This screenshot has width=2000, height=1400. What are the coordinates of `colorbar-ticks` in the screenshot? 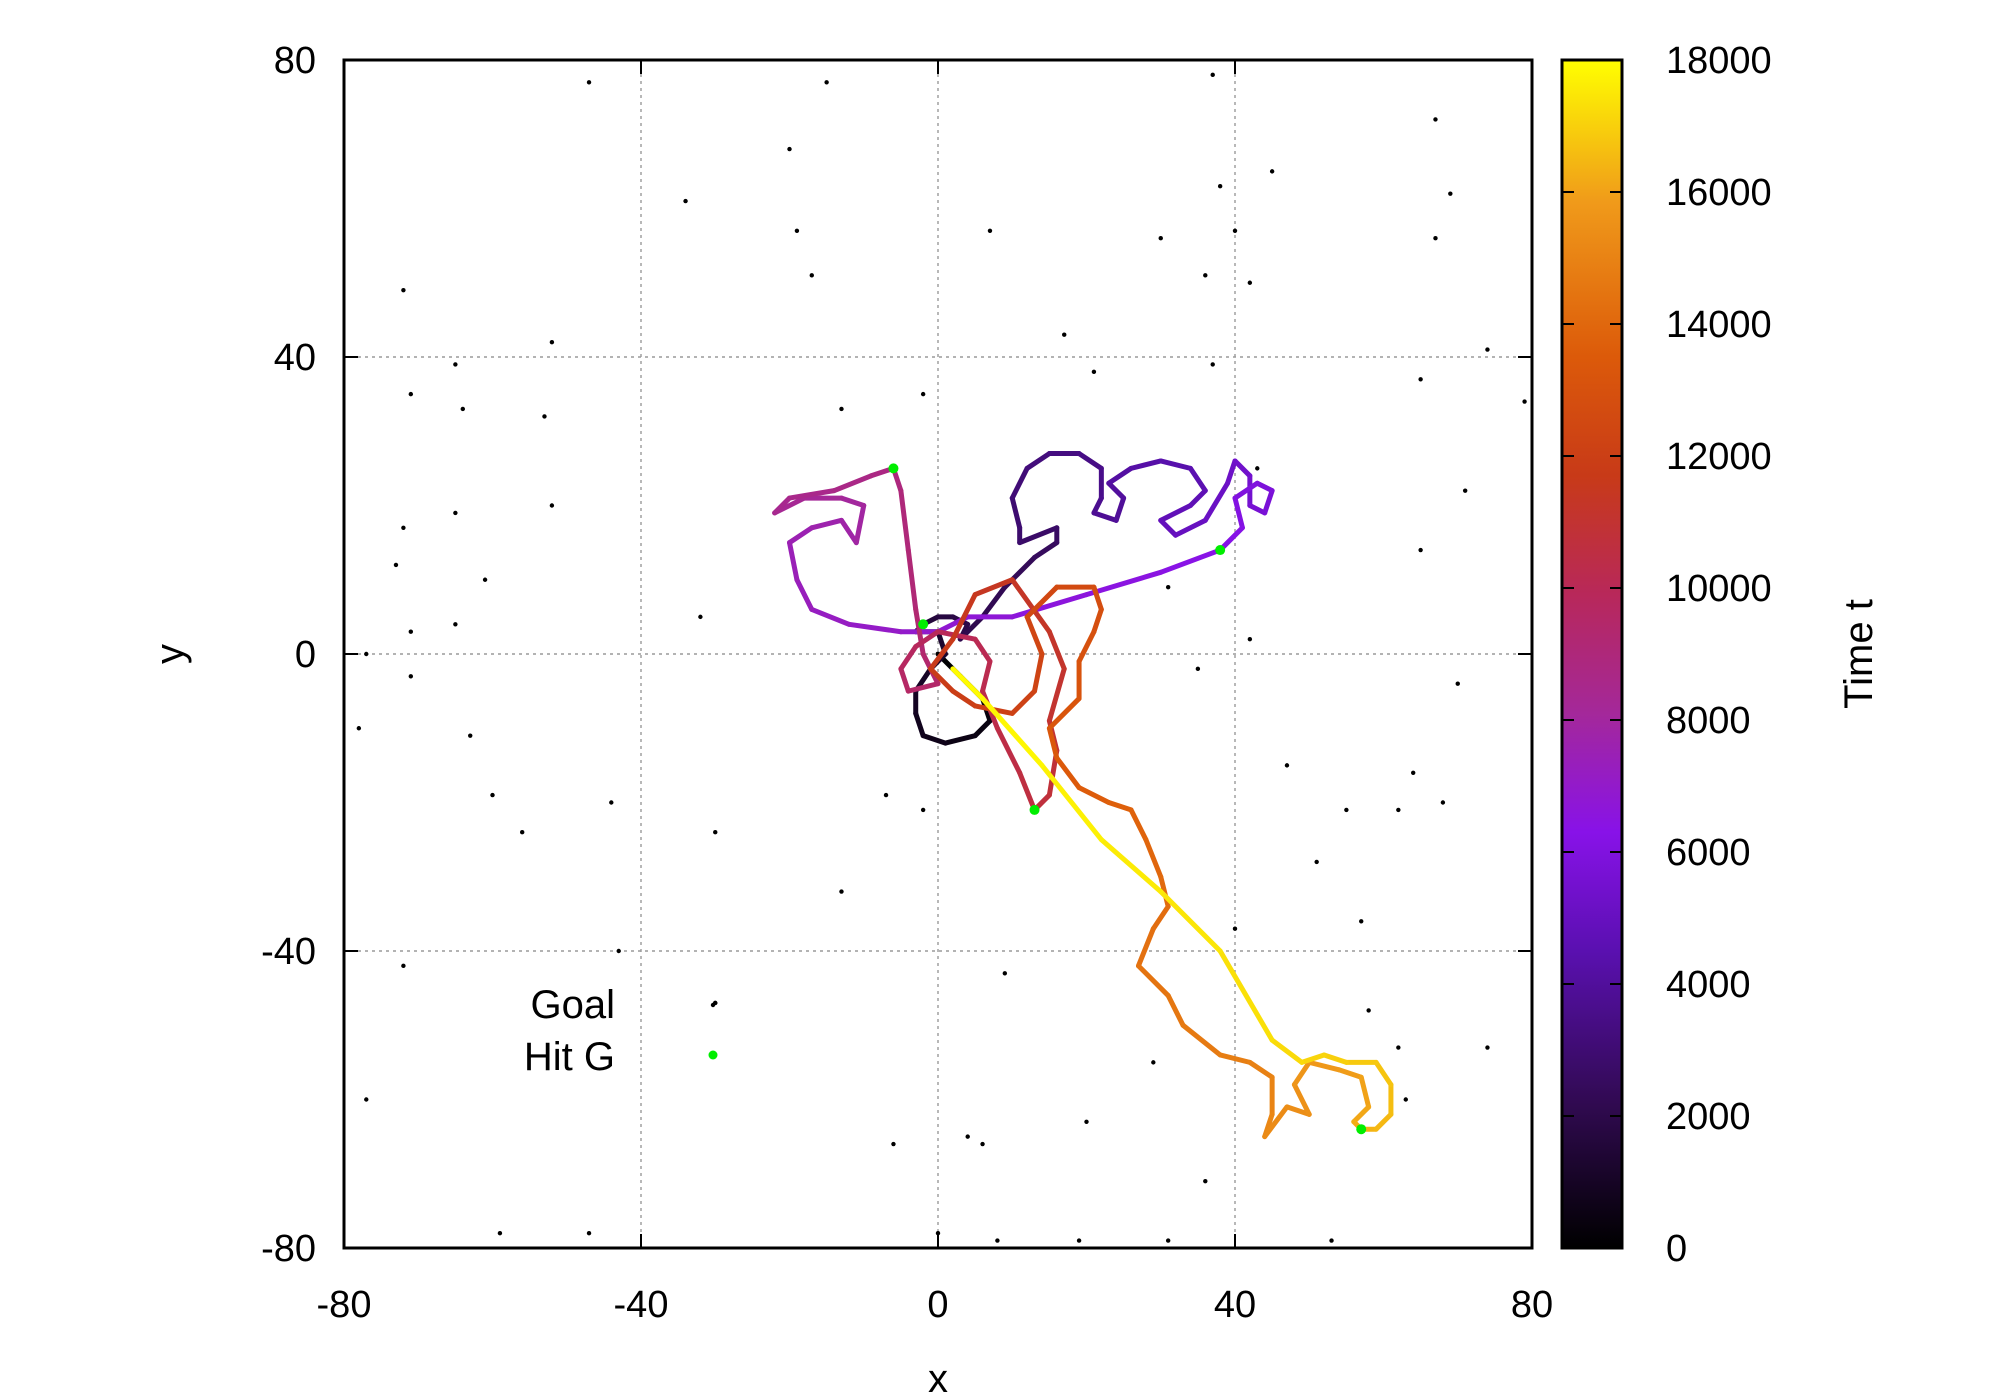 It's located at (1592, 654).